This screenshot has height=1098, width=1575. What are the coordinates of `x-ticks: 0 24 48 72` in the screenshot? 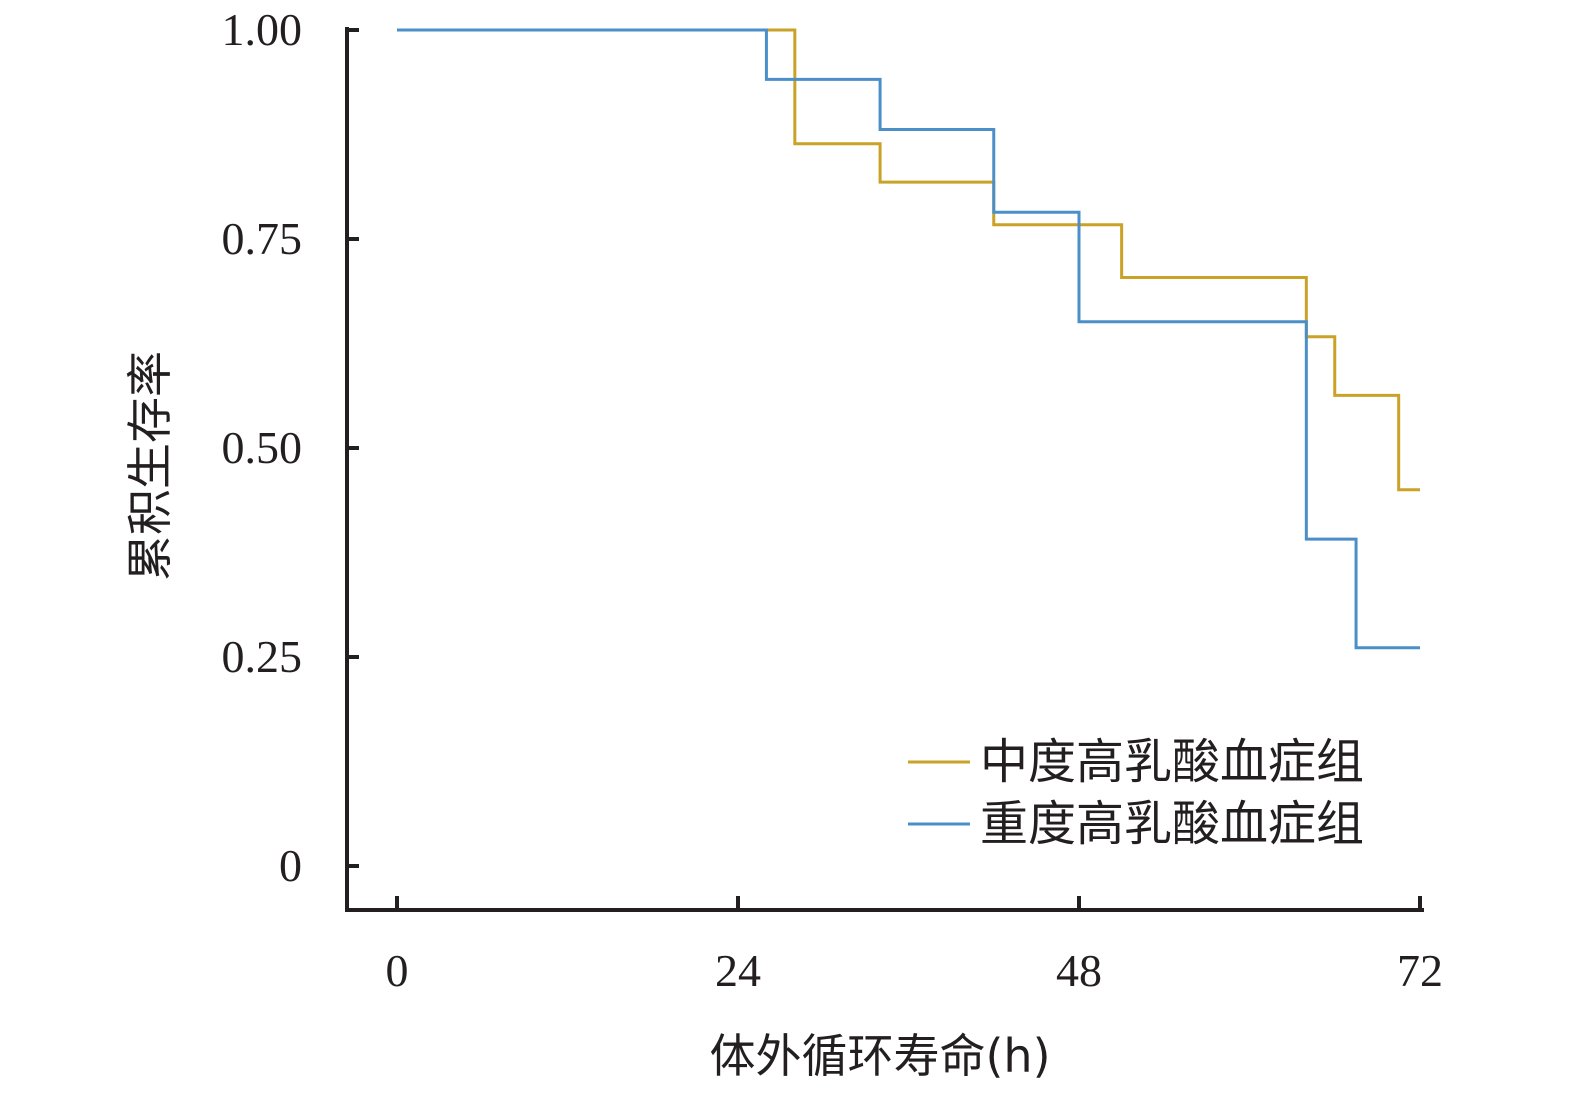 It's located at (914, 946).